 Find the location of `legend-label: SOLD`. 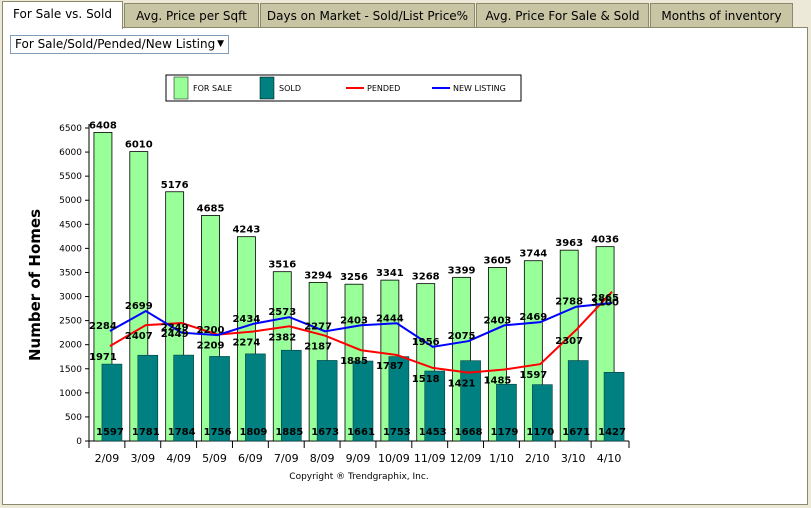

legend-label: SOLD is located at coordinates (290, 88).